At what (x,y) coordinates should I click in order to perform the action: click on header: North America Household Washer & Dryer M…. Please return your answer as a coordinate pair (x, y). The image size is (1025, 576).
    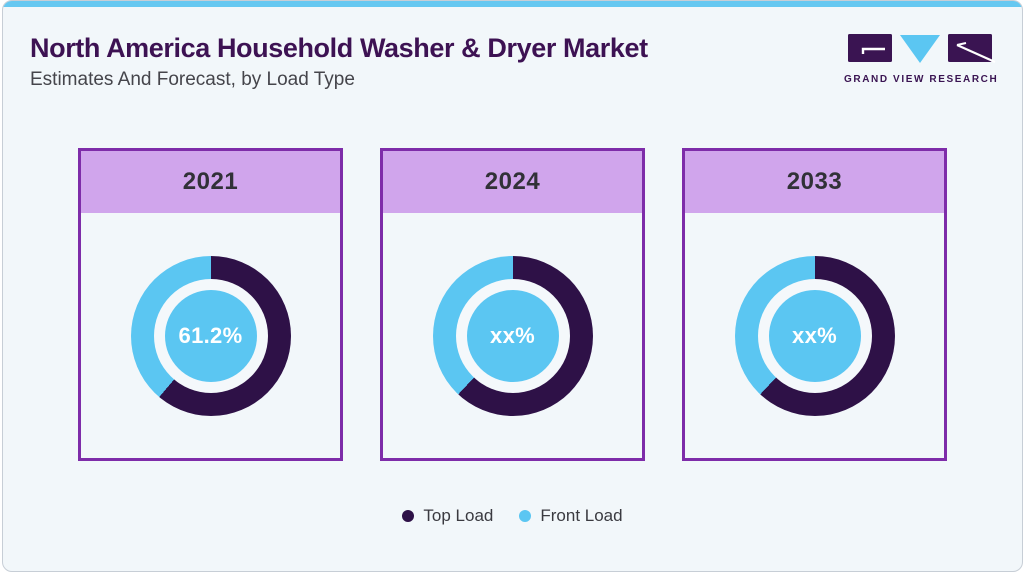
    Looking at the image, I should click on (512, 49).